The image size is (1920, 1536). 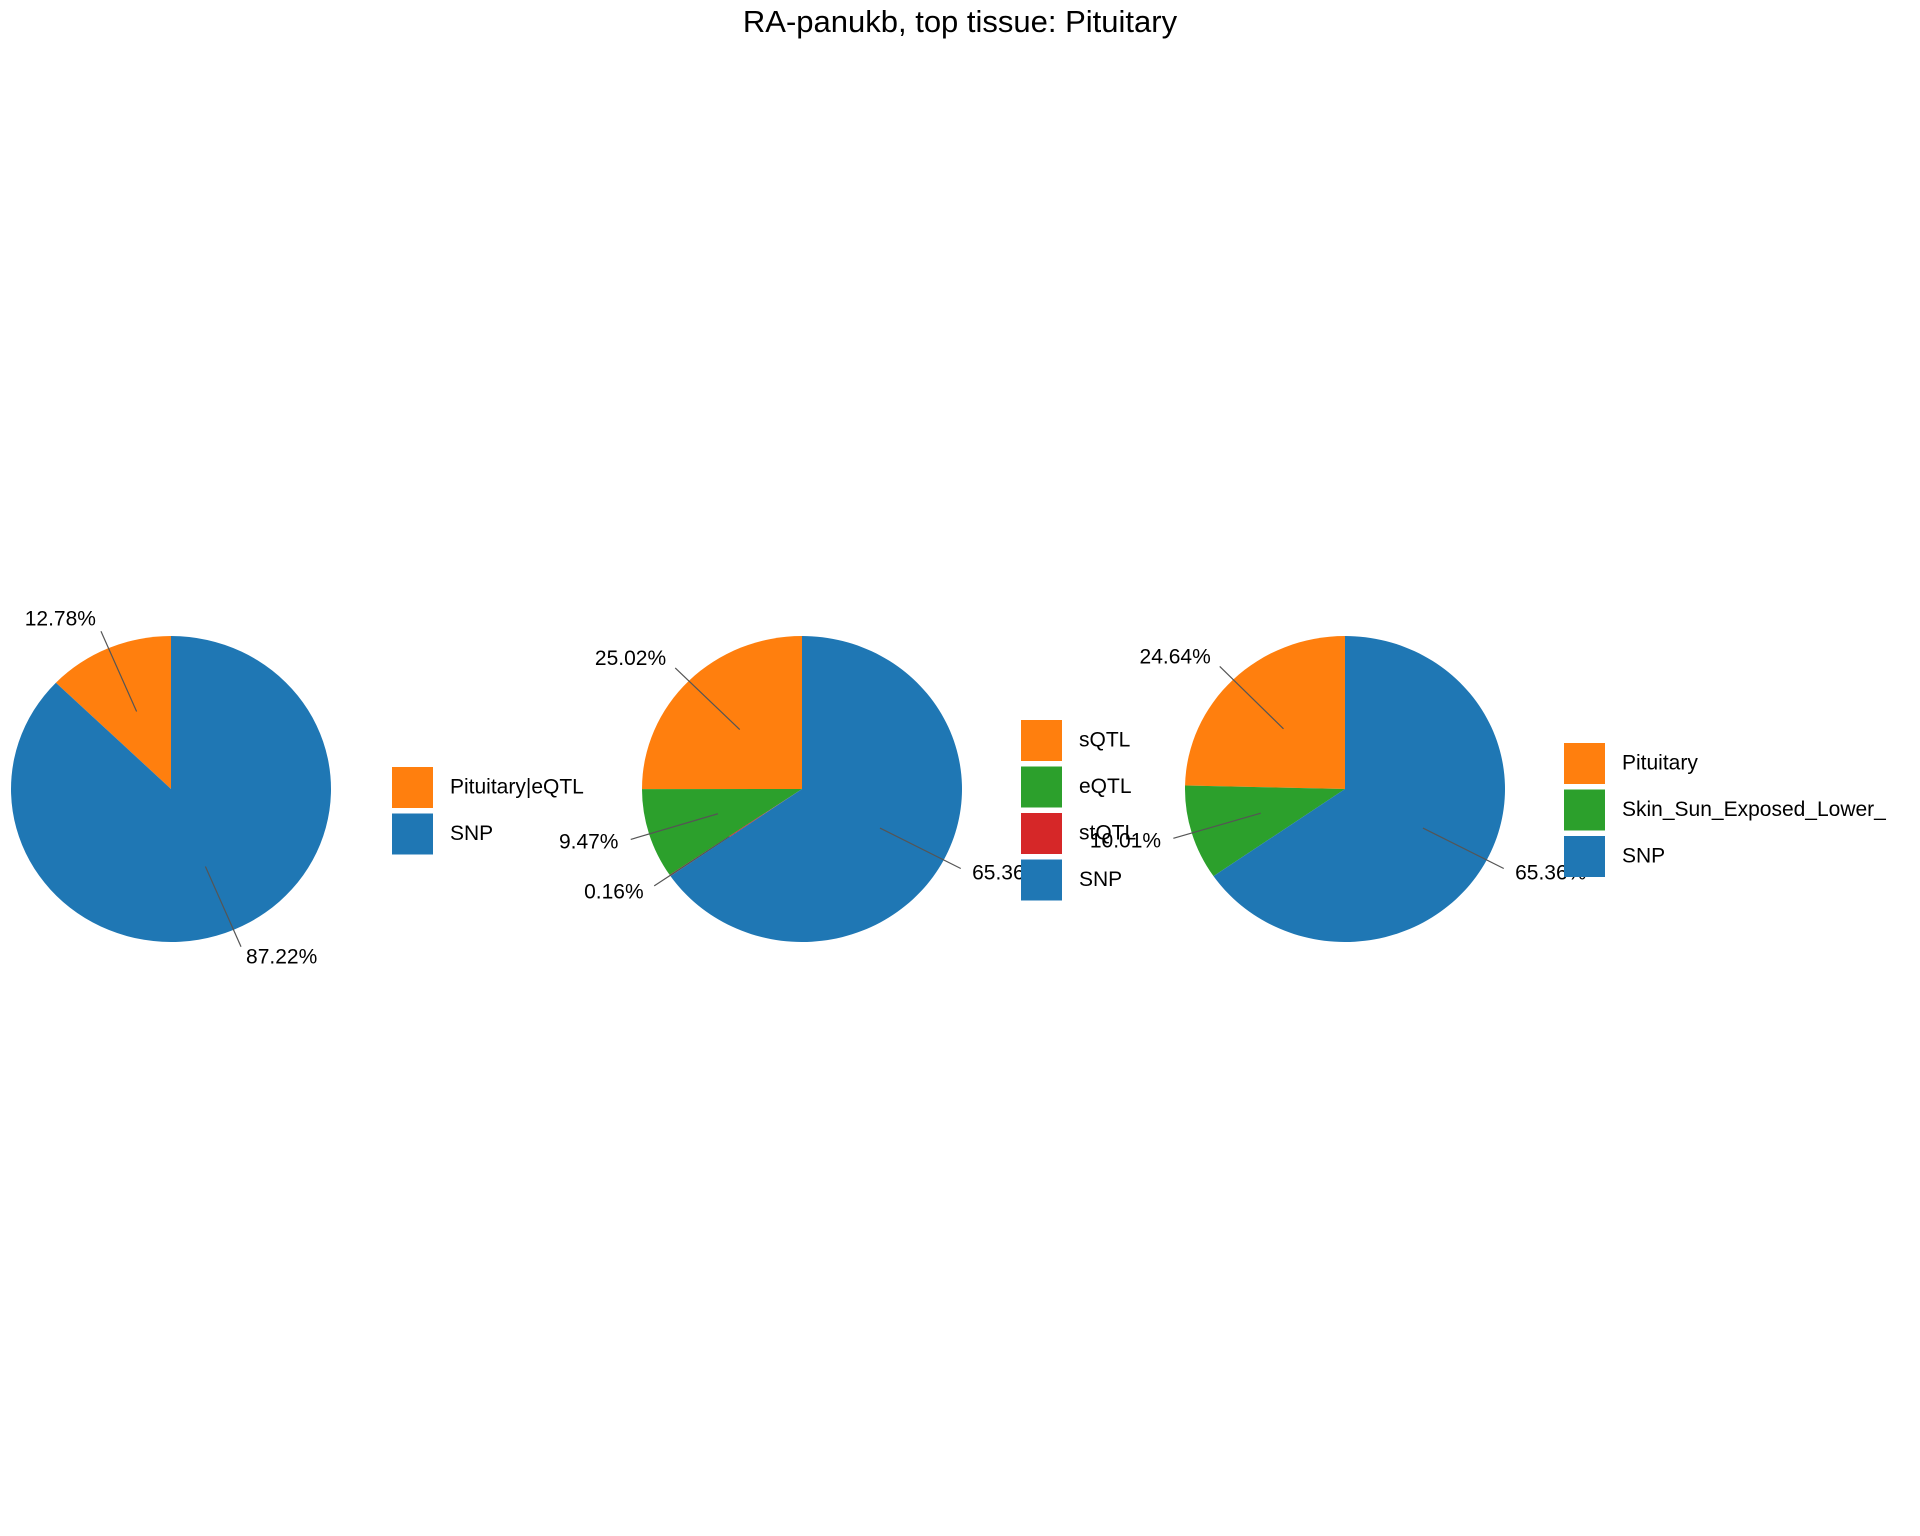 What do you see at coordinates (1175, 656) in the screenshot?
I see `value-label: 24.64%` at bounding box center [1175, 656].